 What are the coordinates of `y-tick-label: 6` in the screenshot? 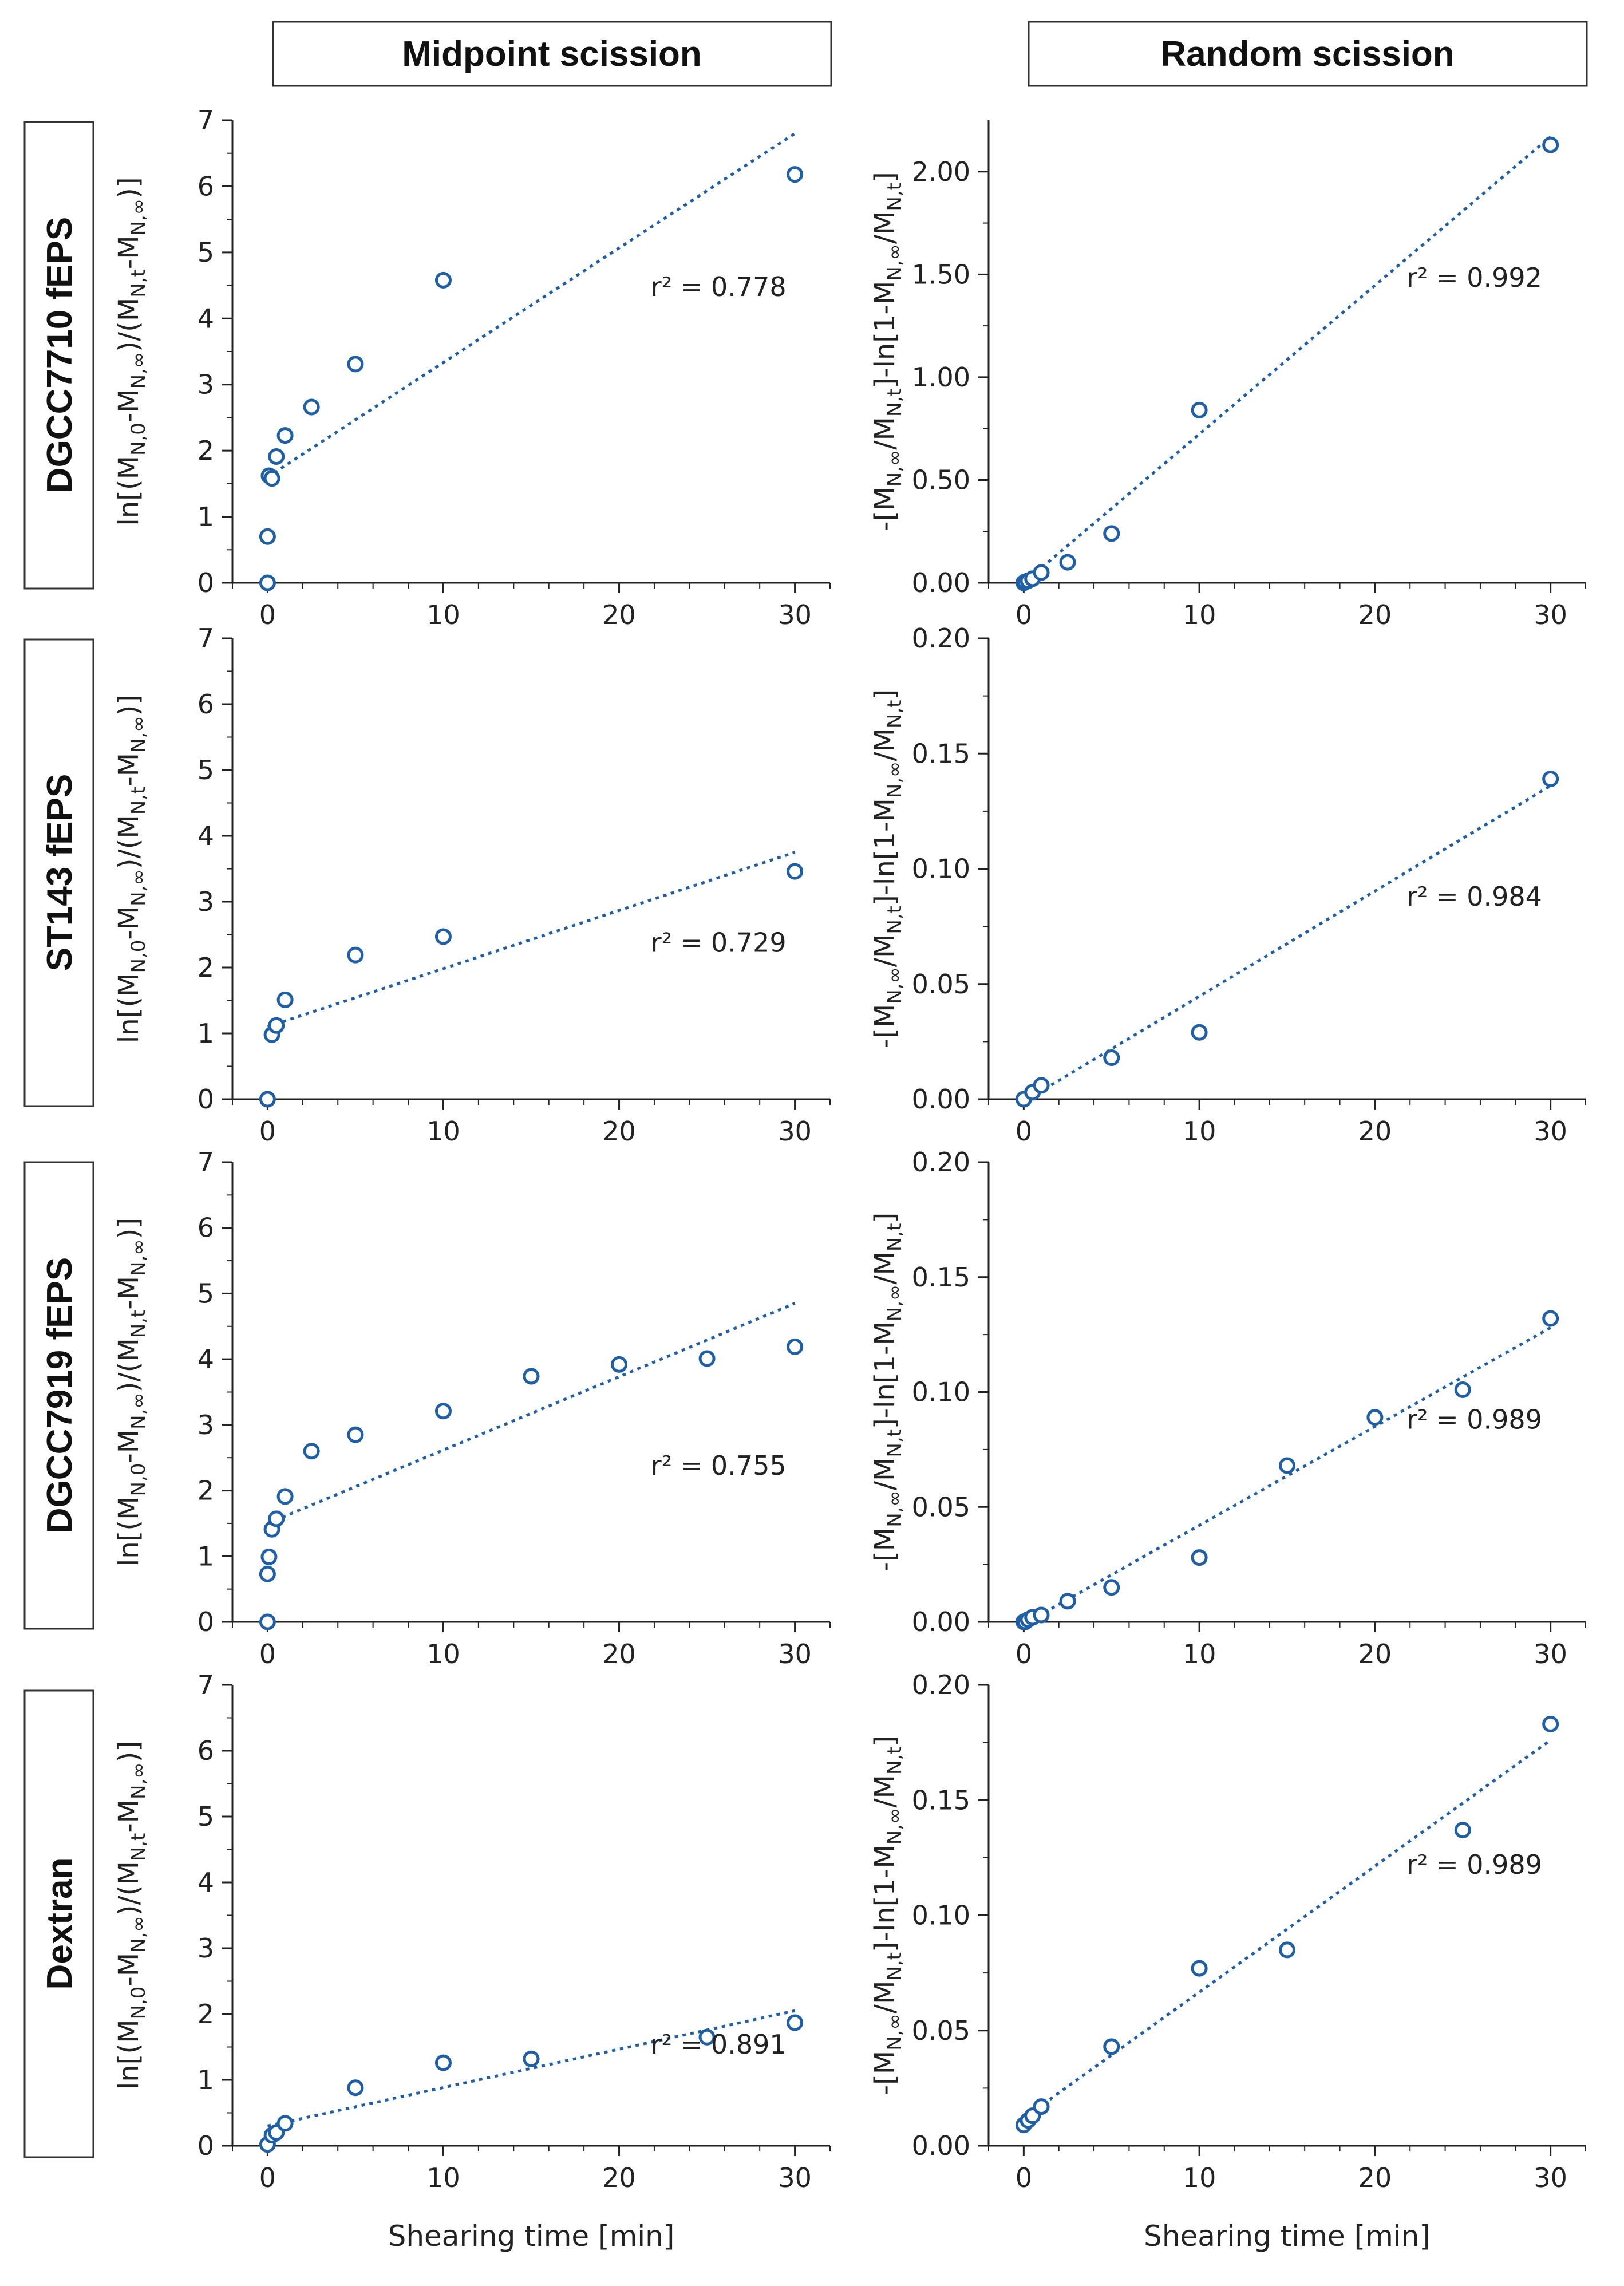 It's located at (205, 704).